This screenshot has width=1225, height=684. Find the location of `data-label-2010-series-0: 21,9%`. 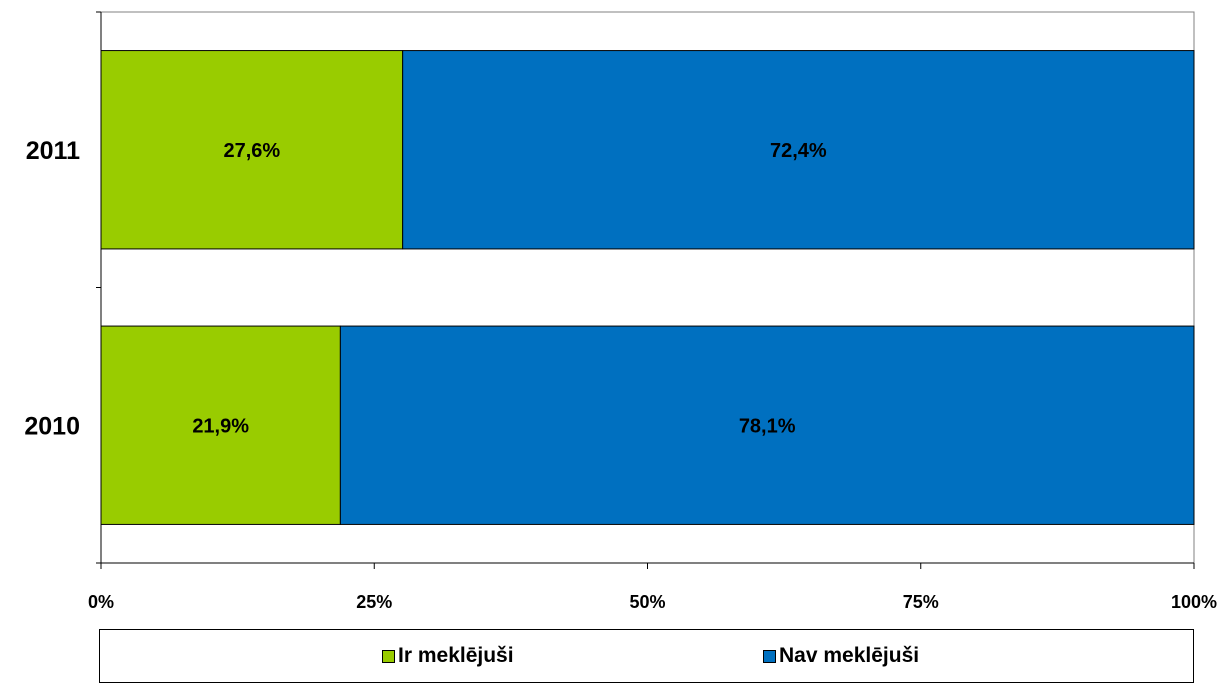

data-label-2010-series-0: 21,9% is located at coordinates (220, 426).